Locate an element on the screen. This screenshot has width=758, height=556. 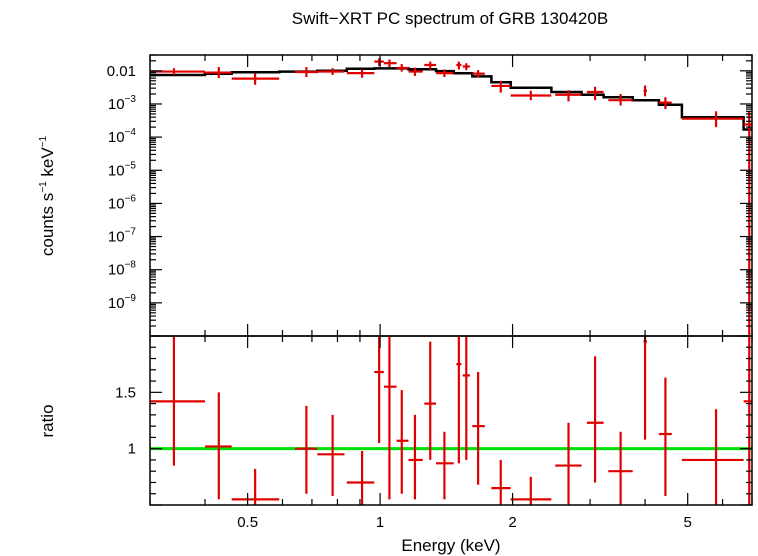
x-tick-label: 2 is located at coordinates (512, 522).